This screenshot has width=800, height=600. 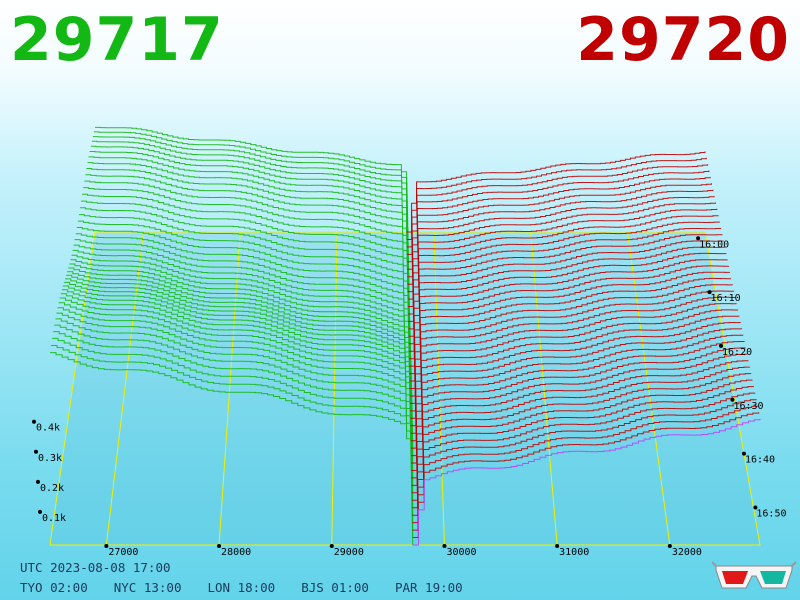 I want to click on y-tick-label: 16:20, so click(x=737, y=352).